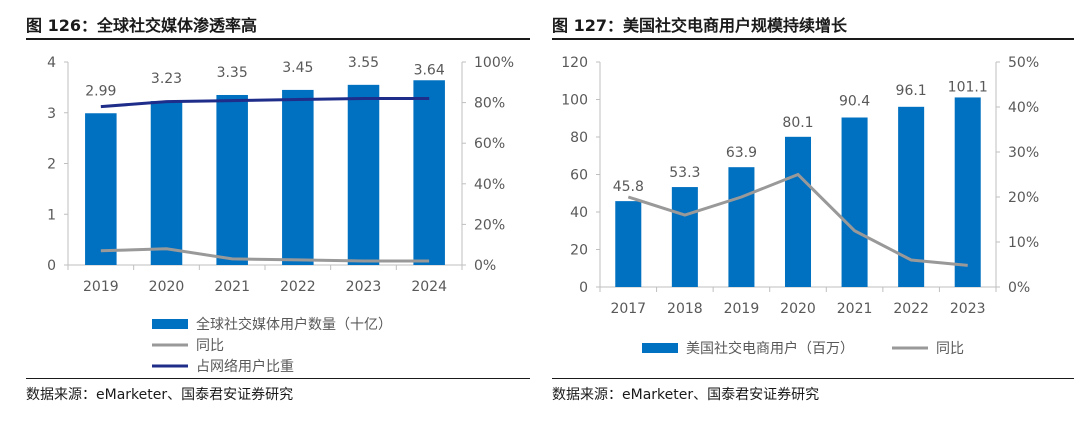 Image resolution: width=1080 pixels, height=423 pixels. What do you see at coordinates (489, 144) in the screenshot?
I see `right-tick-label: 60%` at bounding box center [489, 144].